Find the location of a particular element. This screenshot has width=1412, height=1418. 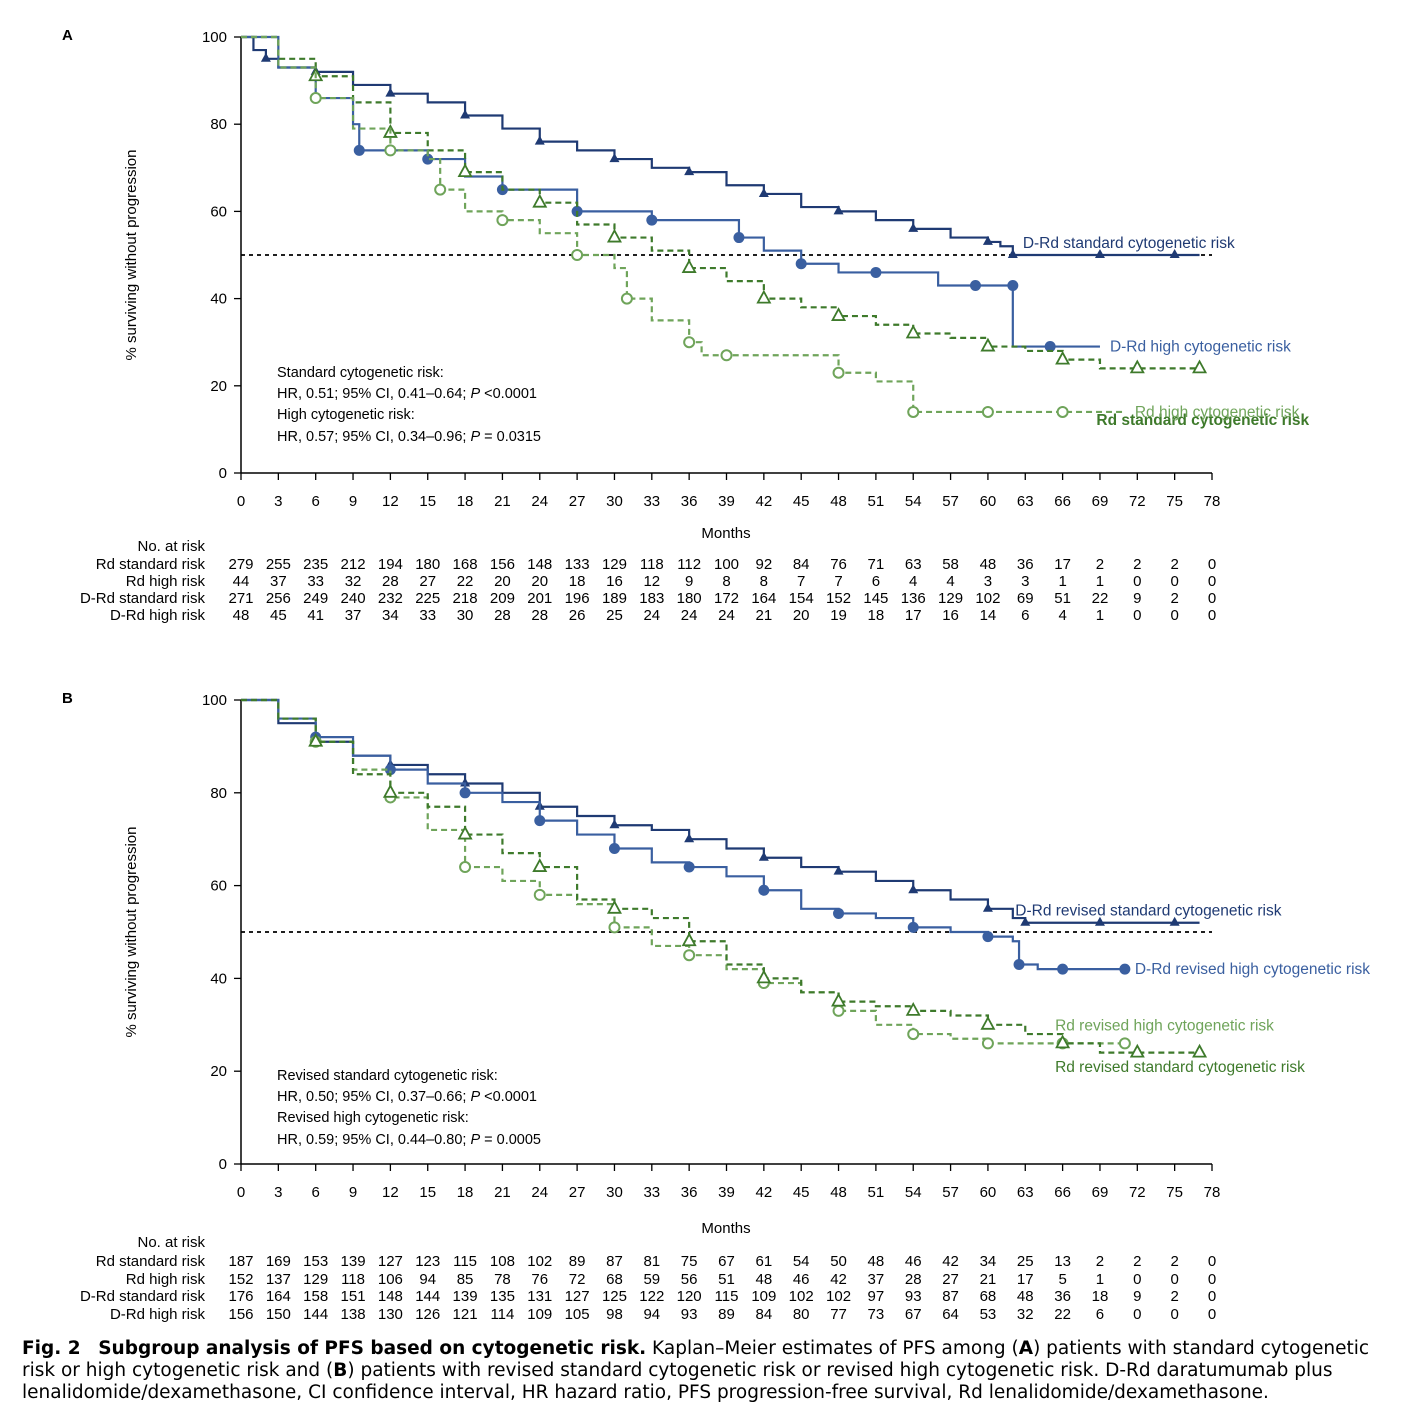

risk-table-cell: 76 is located at coordinates (539, 1279).